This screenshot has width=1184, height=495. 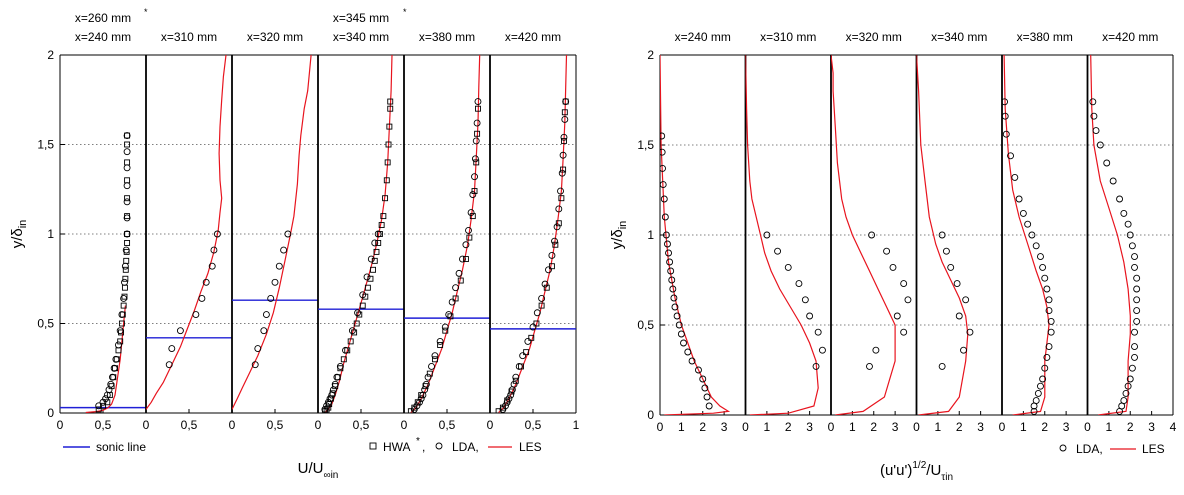 What do you see at coordinates (623, 225) in the screenshot?
I see `y-axis-label-sub: in` at bounding box center [623, 225].